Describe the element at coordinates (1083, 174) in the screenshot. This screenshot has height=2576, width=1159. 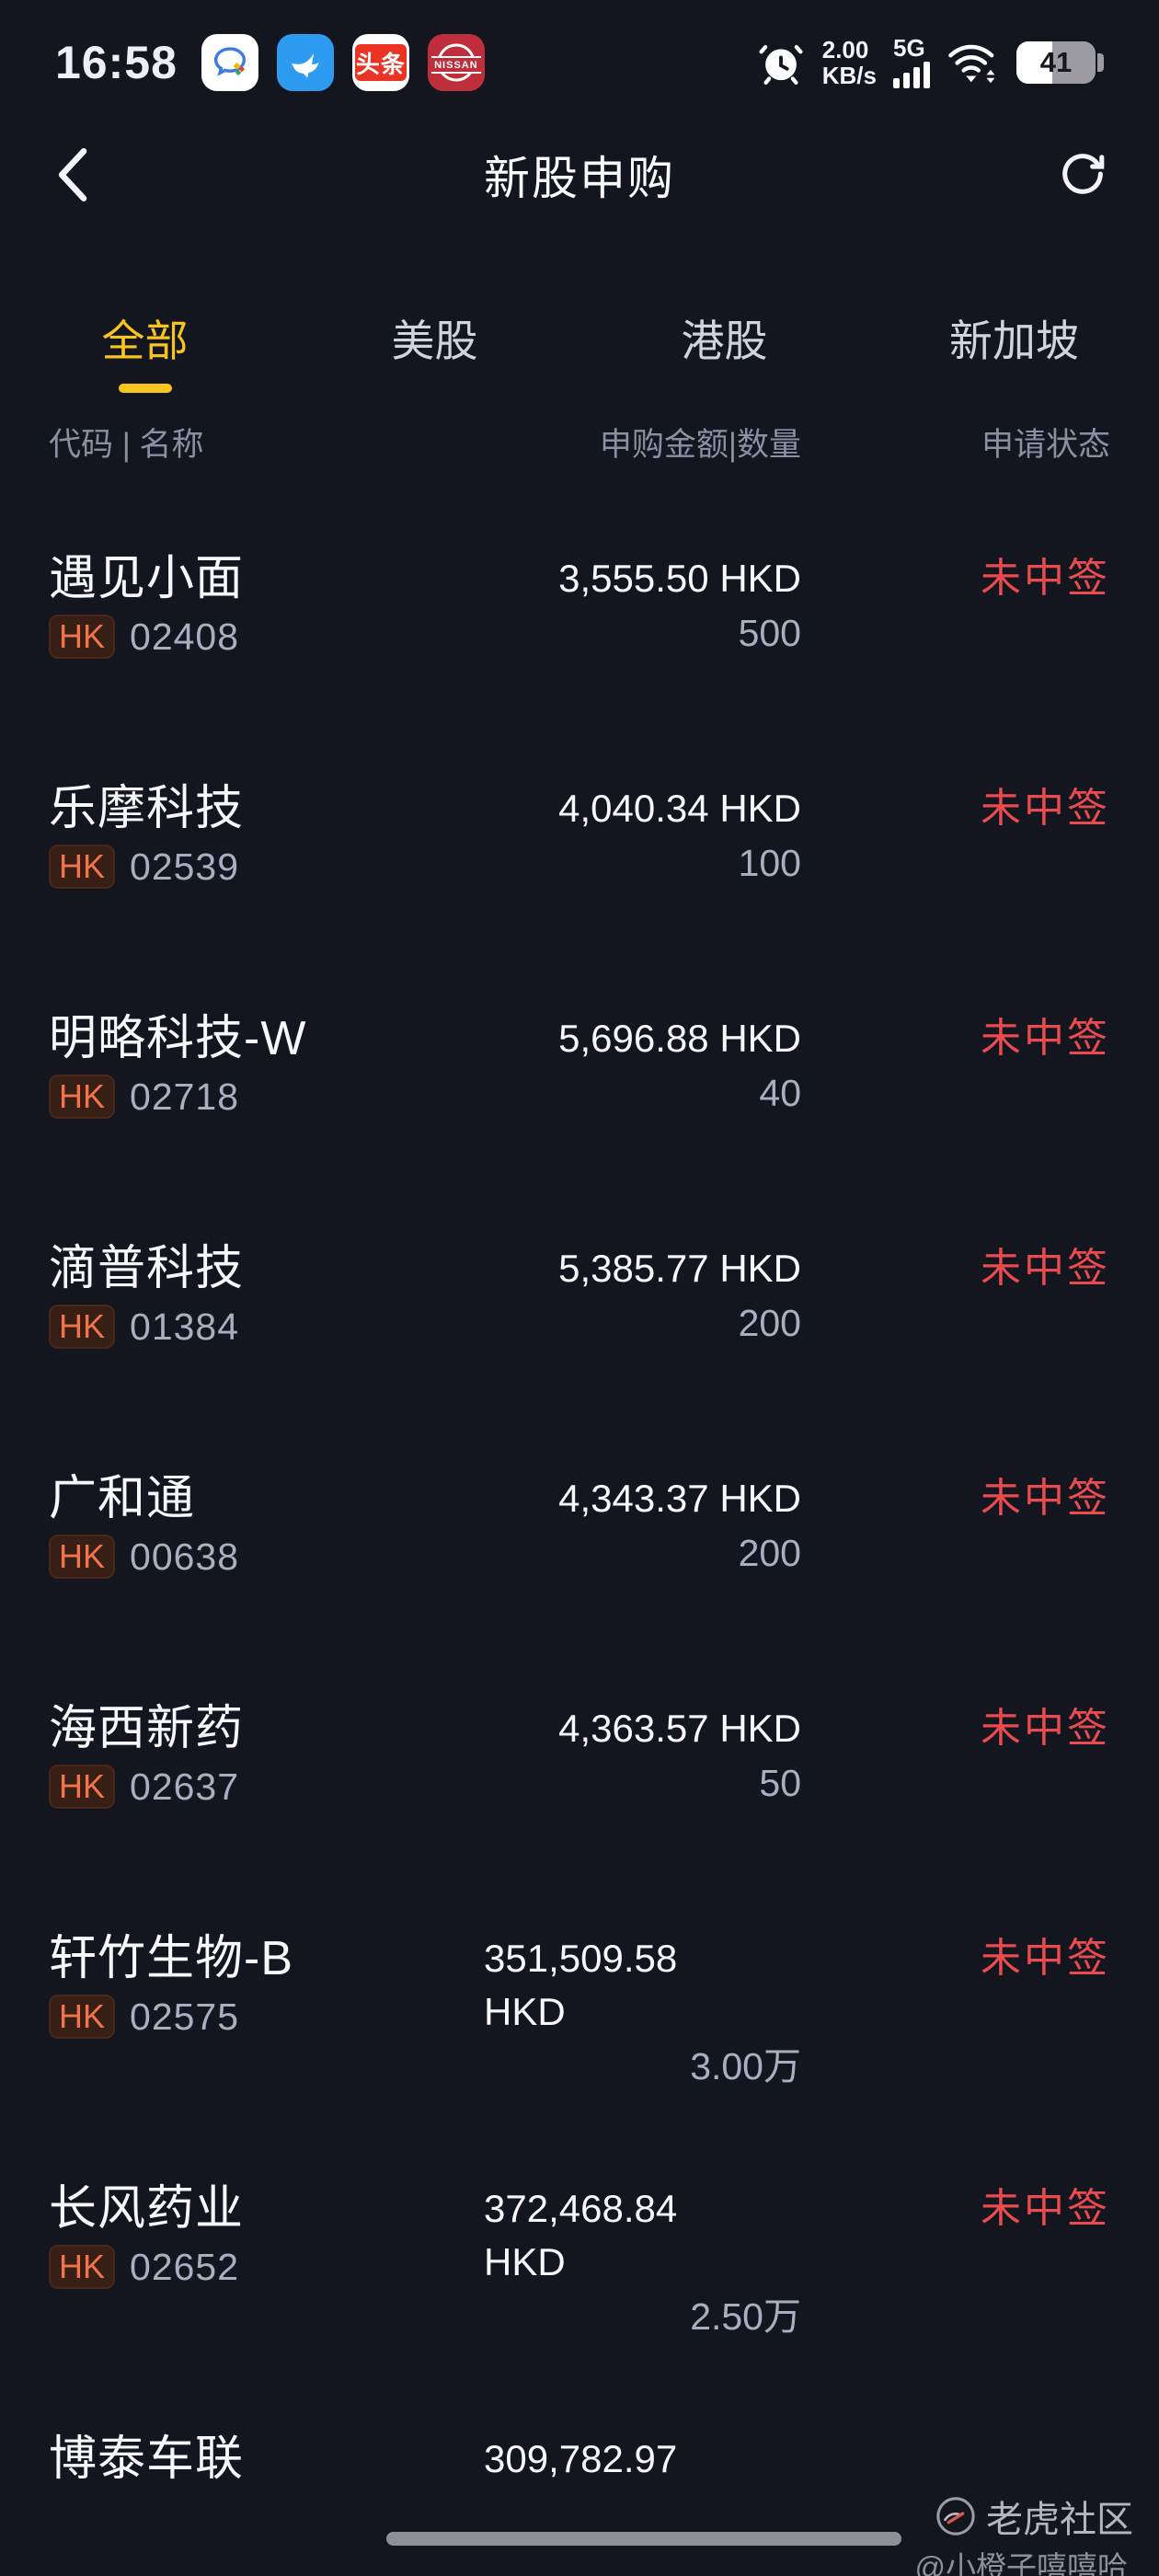
I see `refresh-button` at that location.